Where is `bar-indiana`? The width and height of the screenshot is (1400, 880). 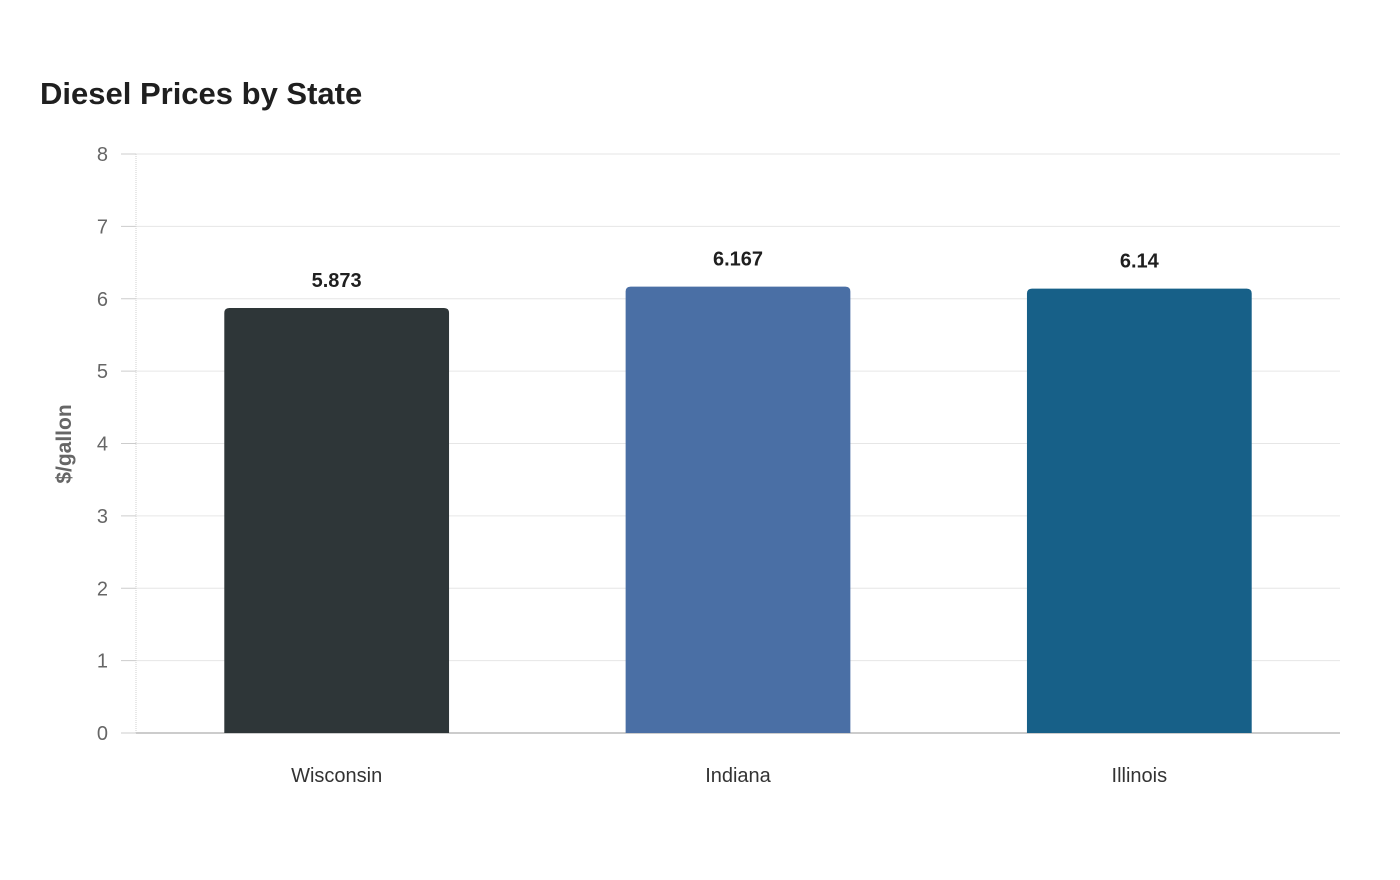
bar-indiana is located at coordinates (738, 509).